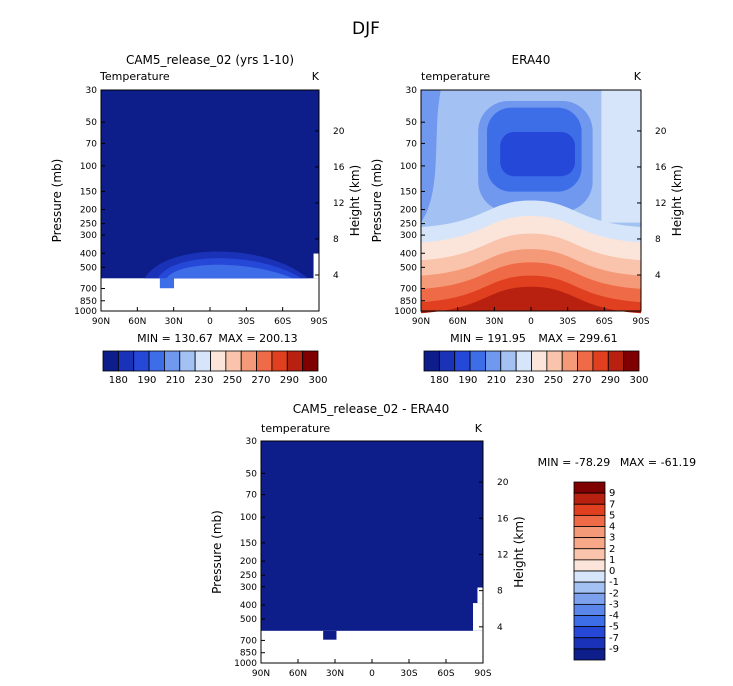  I want to click on x-tick-label: 30N, so click(174, 322).